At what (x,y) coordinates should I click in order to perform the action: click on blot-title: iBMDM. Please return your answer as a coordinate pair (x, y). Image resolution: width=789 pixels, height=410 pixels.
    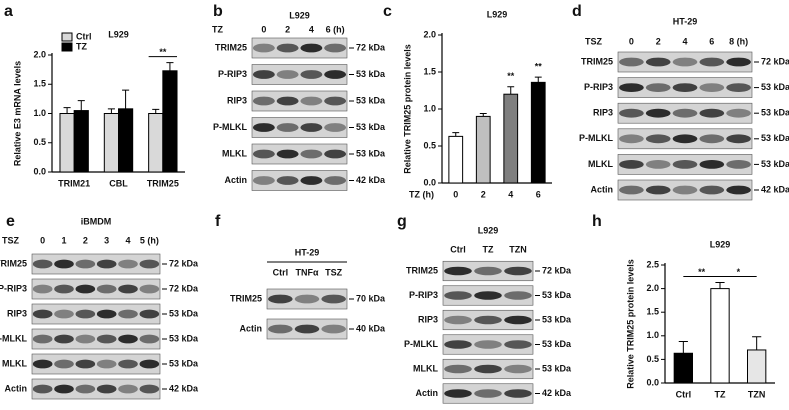
    Looking at the image, I should click on (96, 221).